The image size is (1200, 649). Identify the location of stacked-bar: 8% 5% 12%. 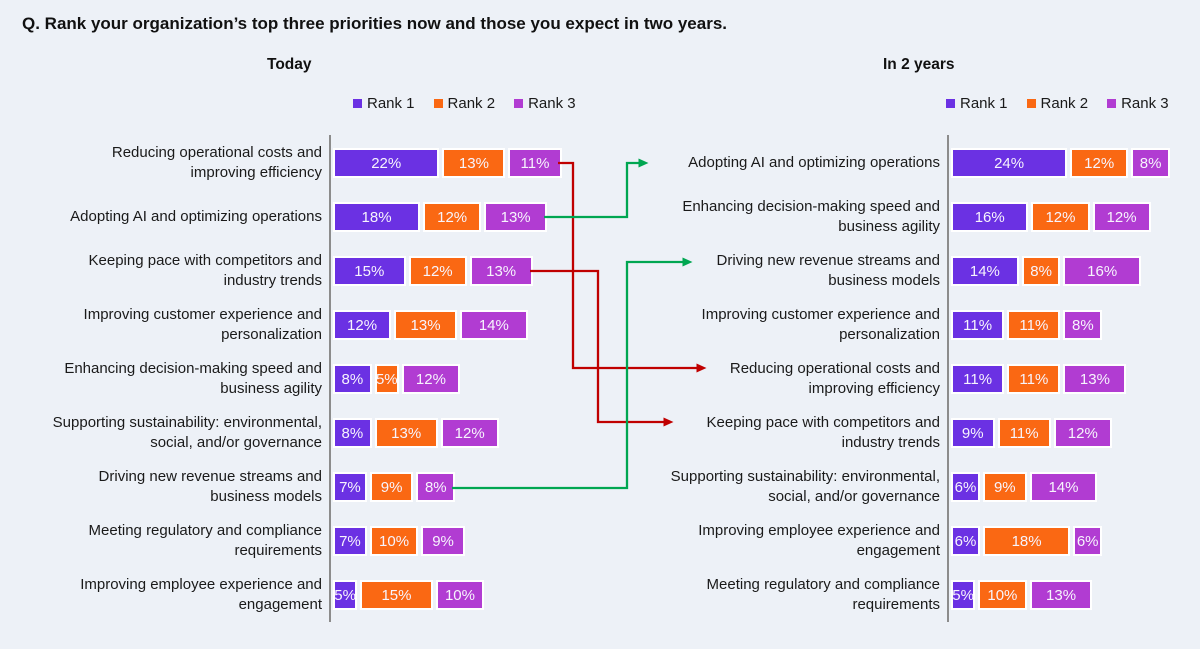
(396, 379).